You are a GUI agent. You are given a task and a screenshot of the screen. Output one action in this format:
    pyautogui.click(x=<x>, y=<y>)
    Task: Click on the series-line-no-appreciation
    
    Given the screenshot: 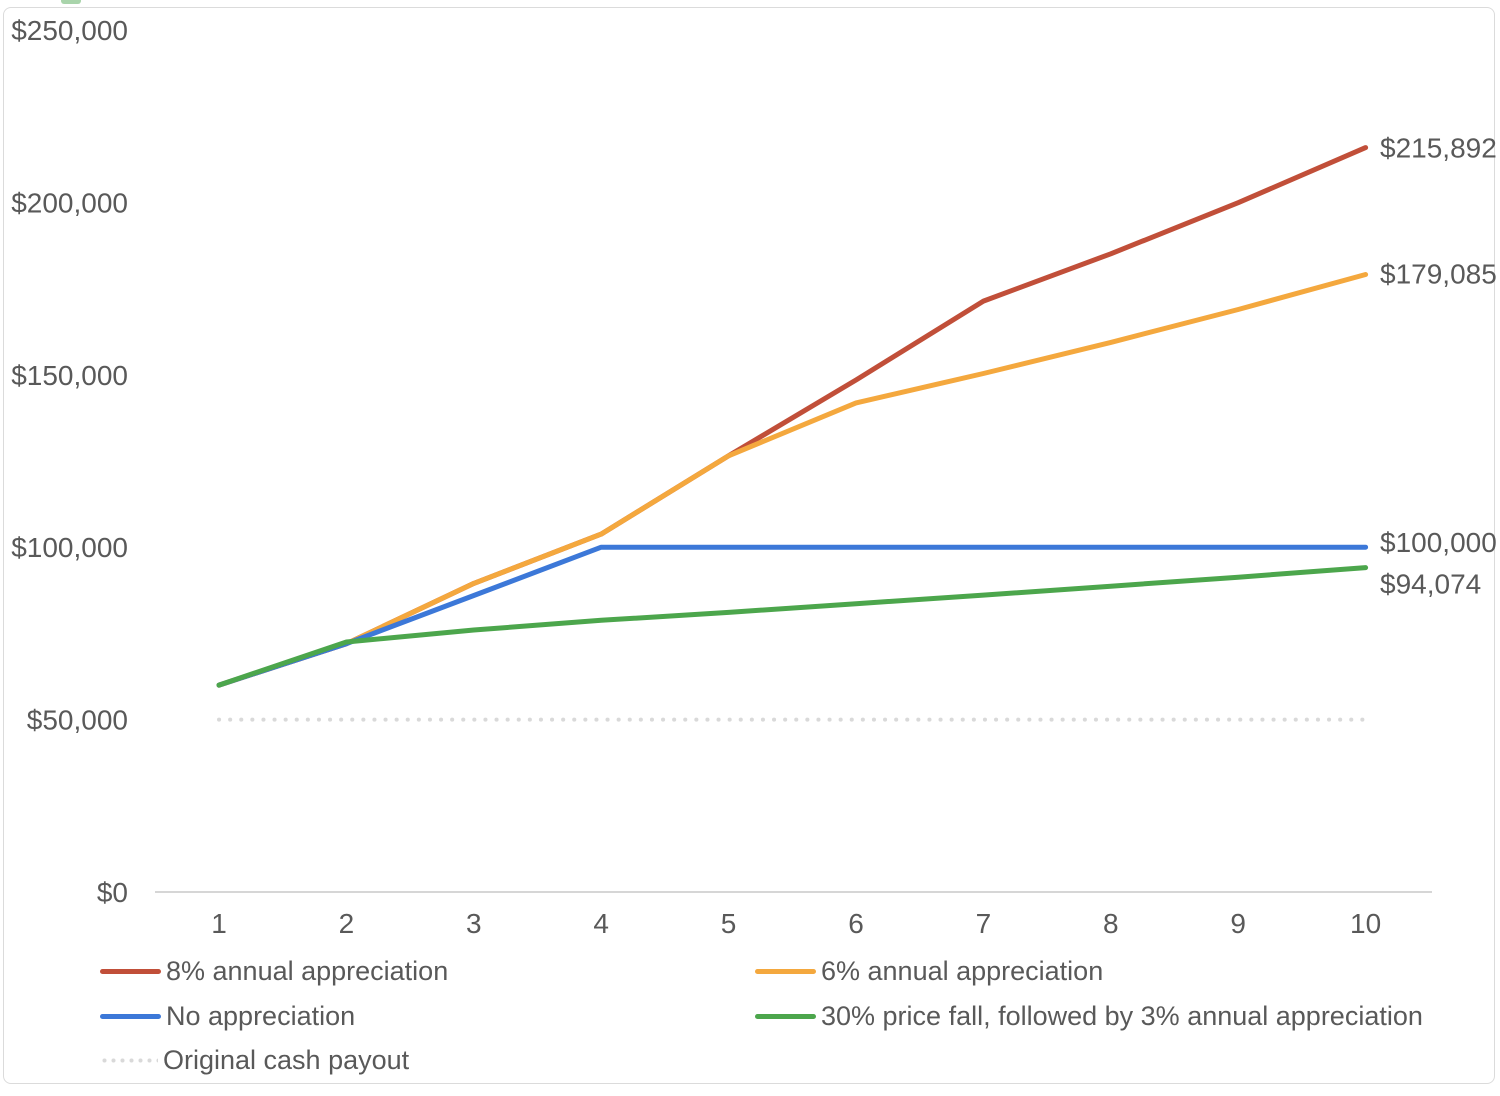 What is the action you would take?
    pyautogui.click(x=792, y=616)
    